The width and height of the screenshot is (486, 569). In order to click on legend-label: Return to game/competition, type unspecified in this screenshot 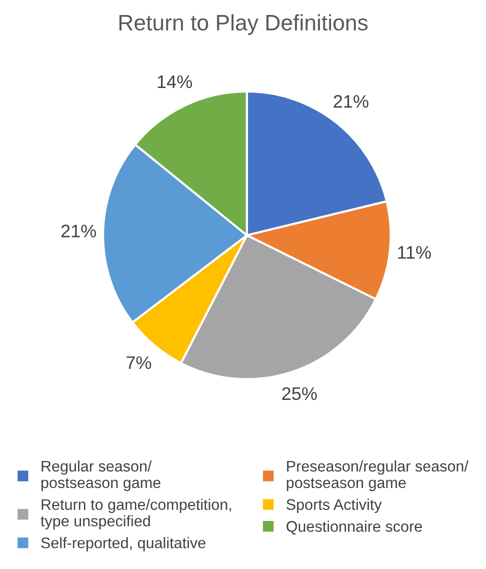, I will do `click(136, 514)`.